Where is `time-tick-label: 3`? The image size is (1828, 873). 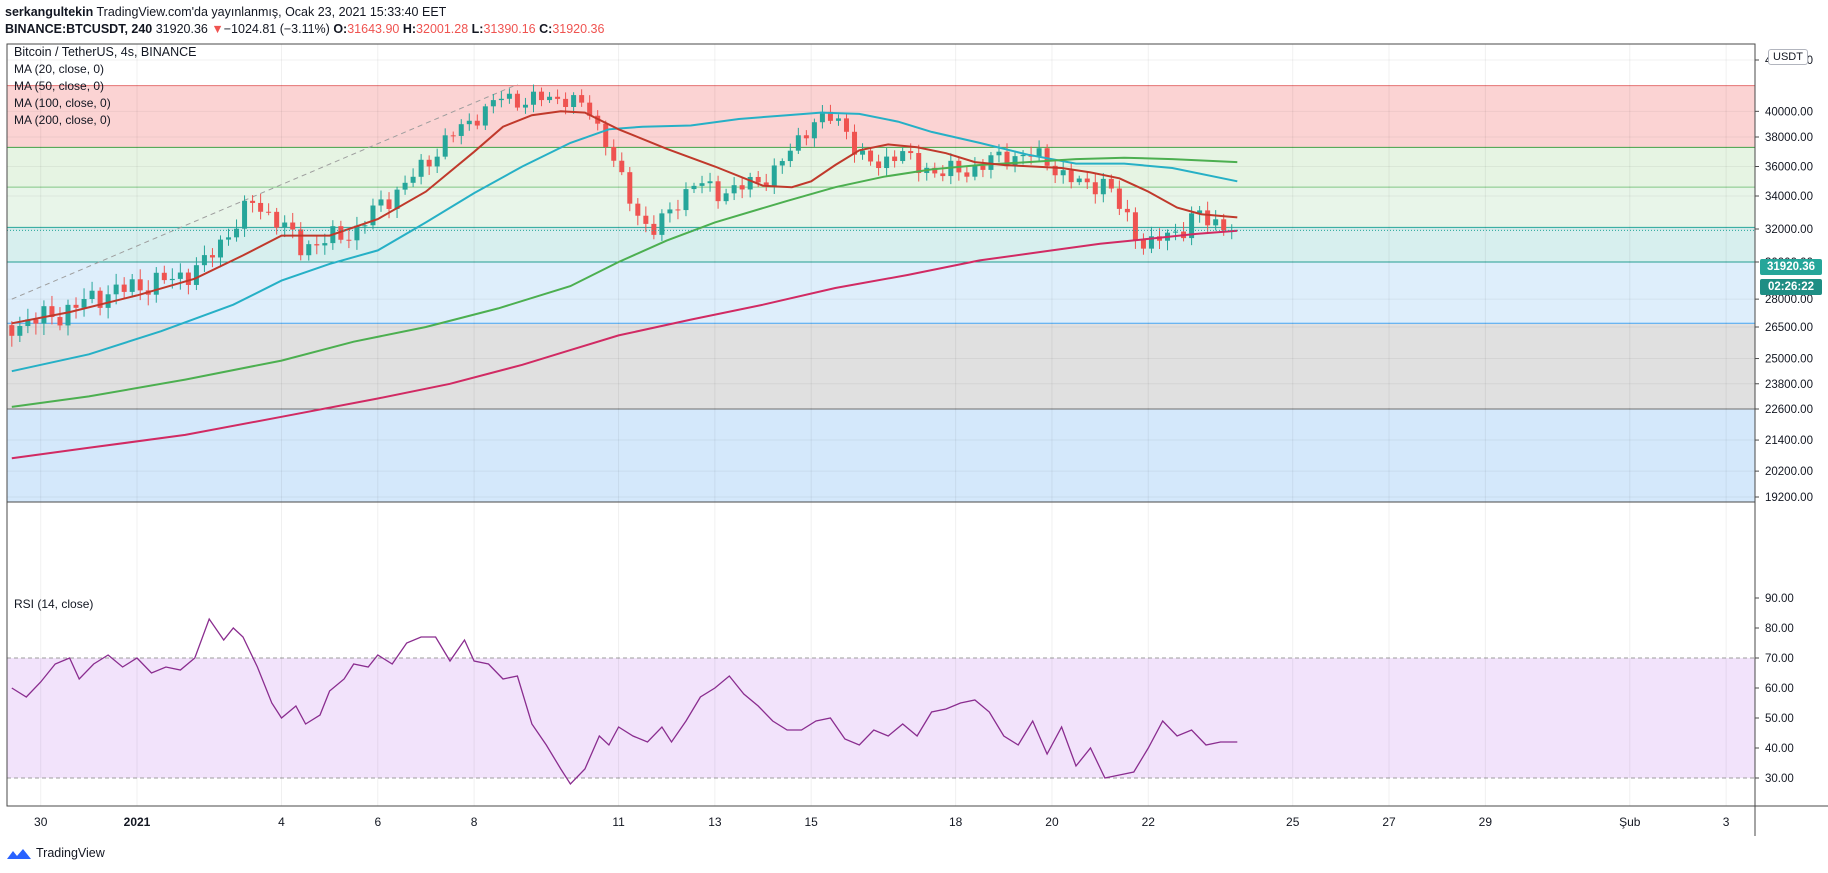 time-tick-label: 3 is located at coordinates (1726, 822).